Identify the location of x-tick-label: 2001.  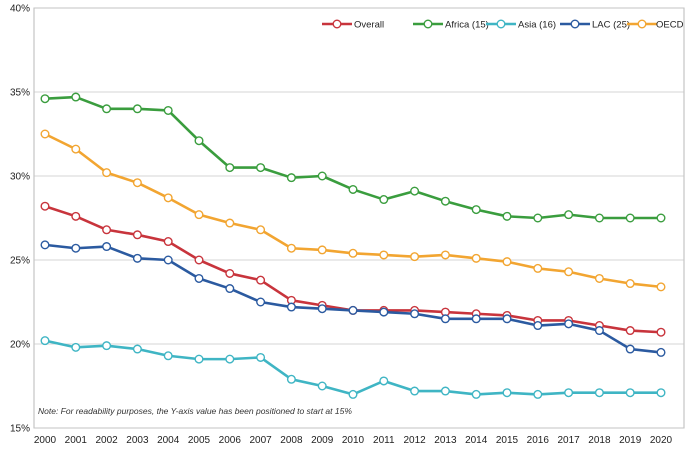
(76, 440).